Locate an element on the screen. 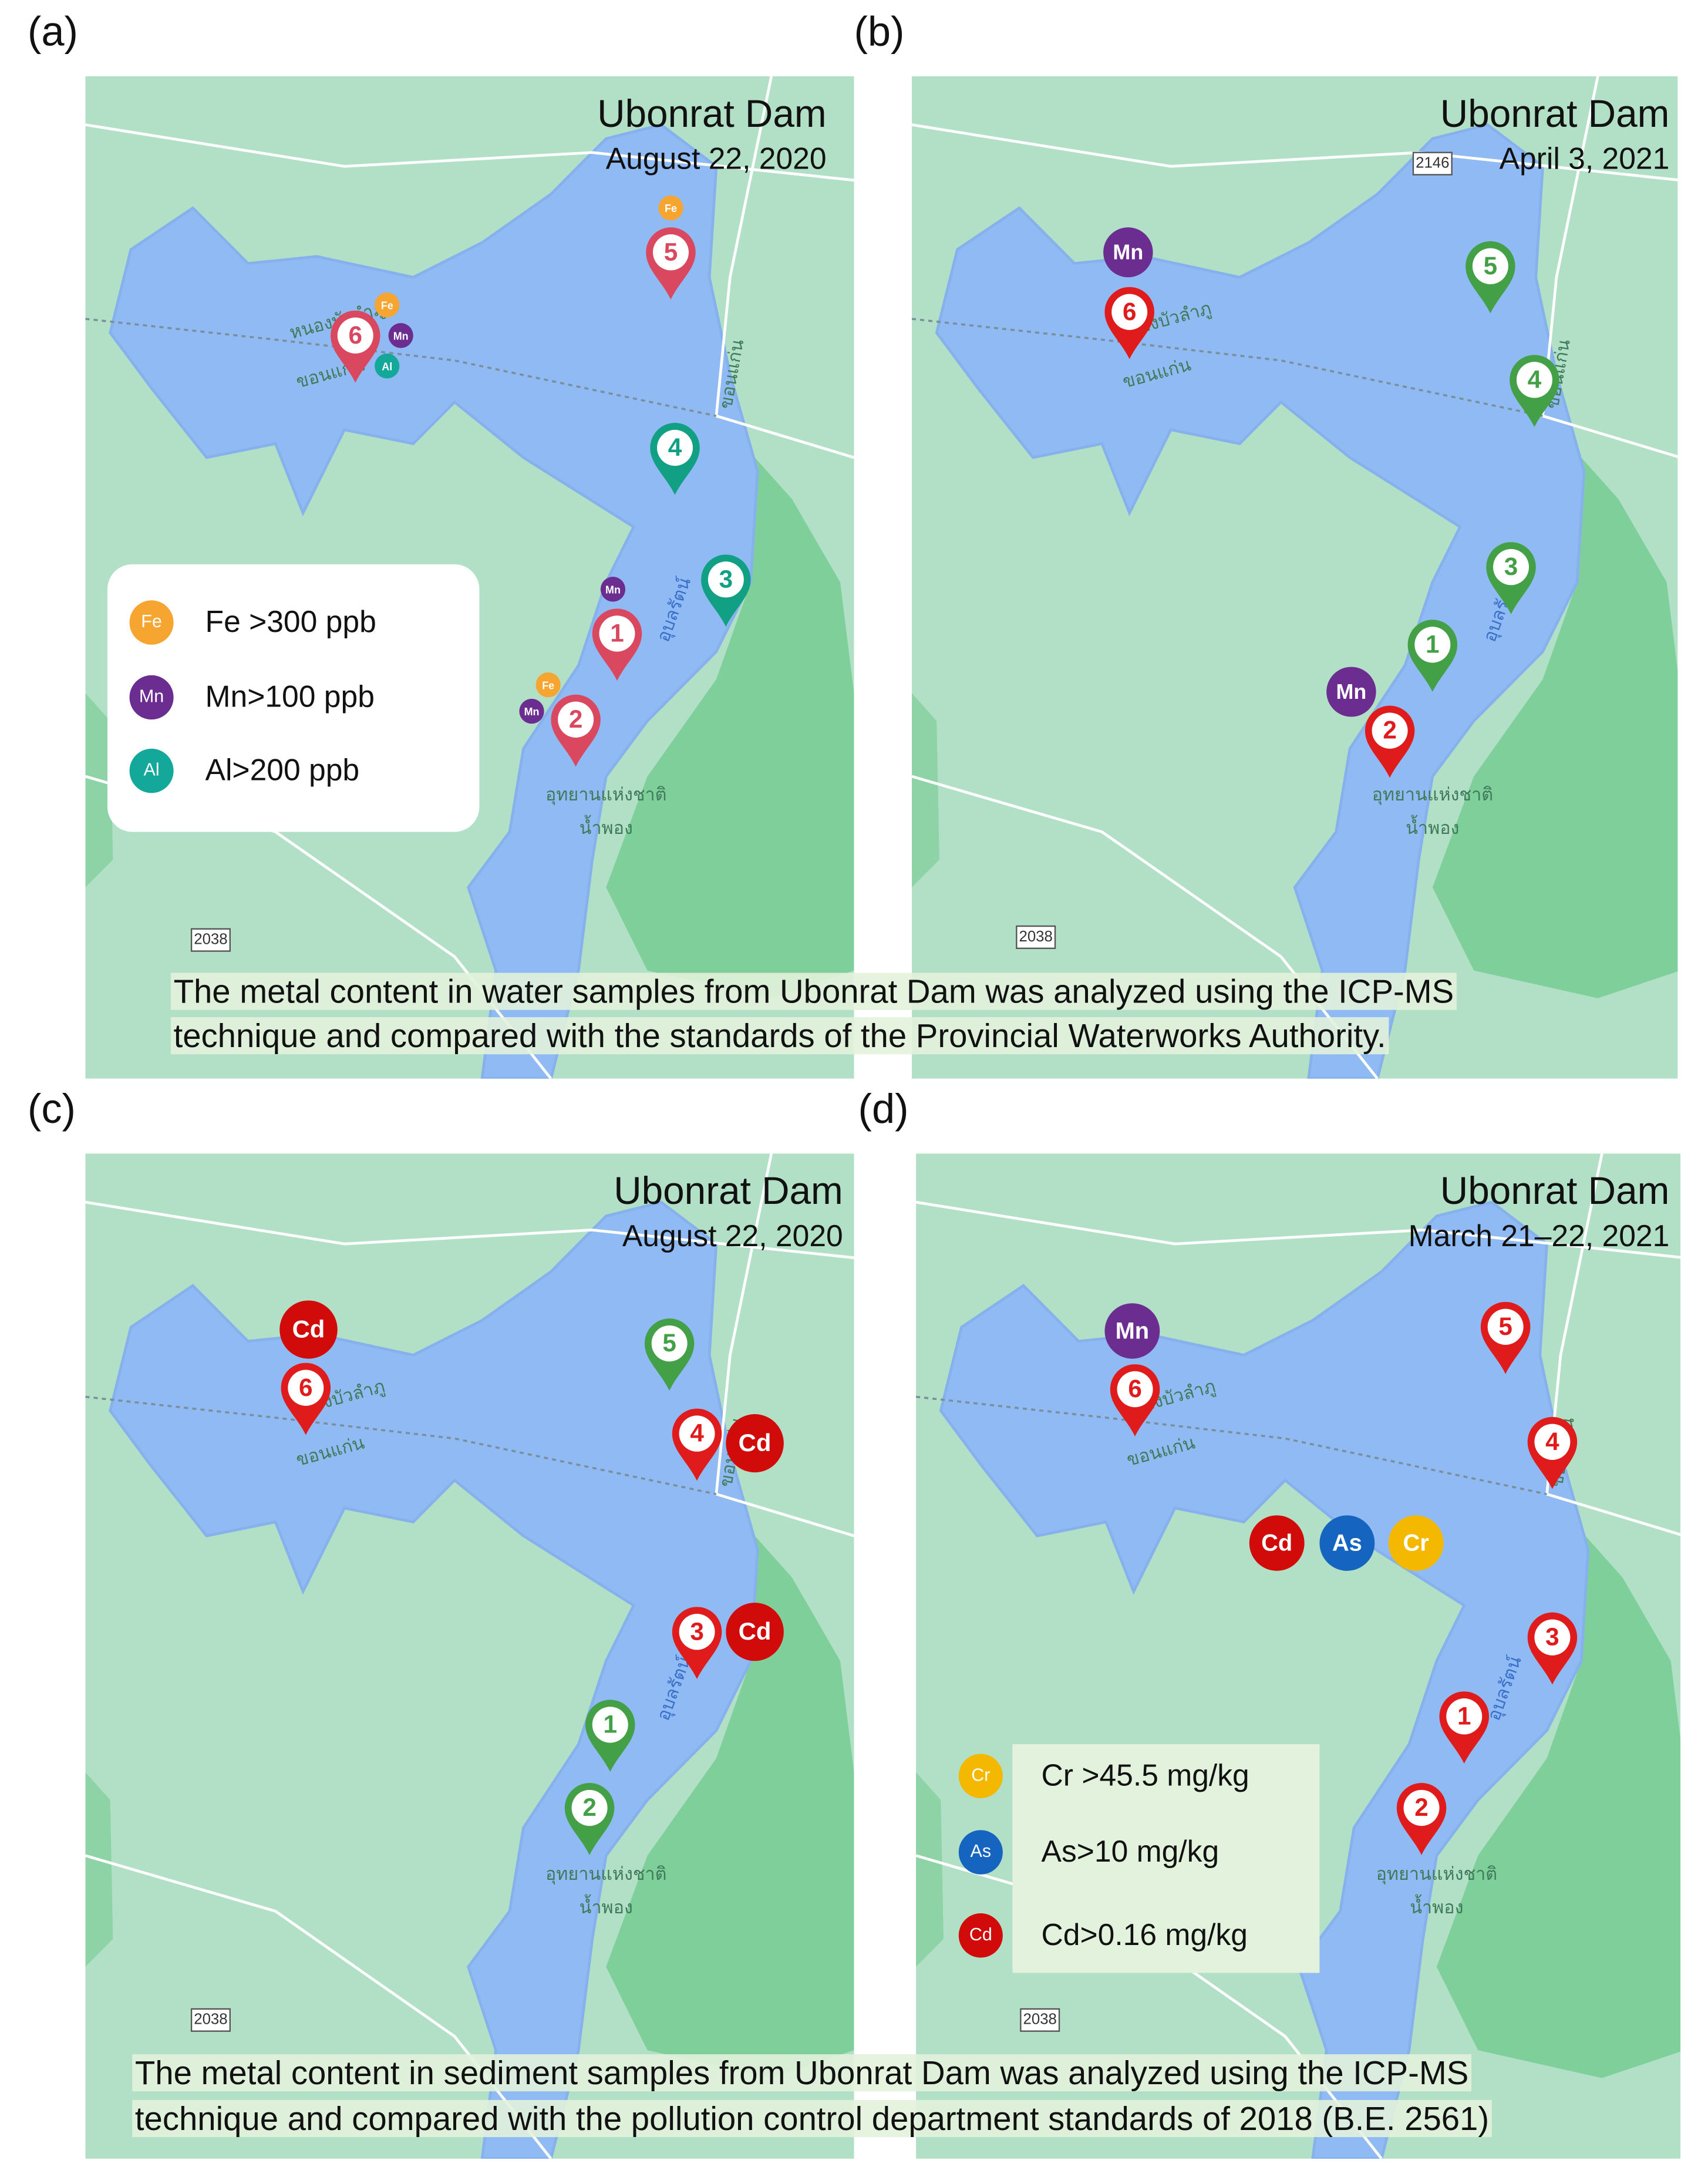 The image size is (1708, 2167). legend-text: Fe >300 ppb is located at coordinates (291, 621).